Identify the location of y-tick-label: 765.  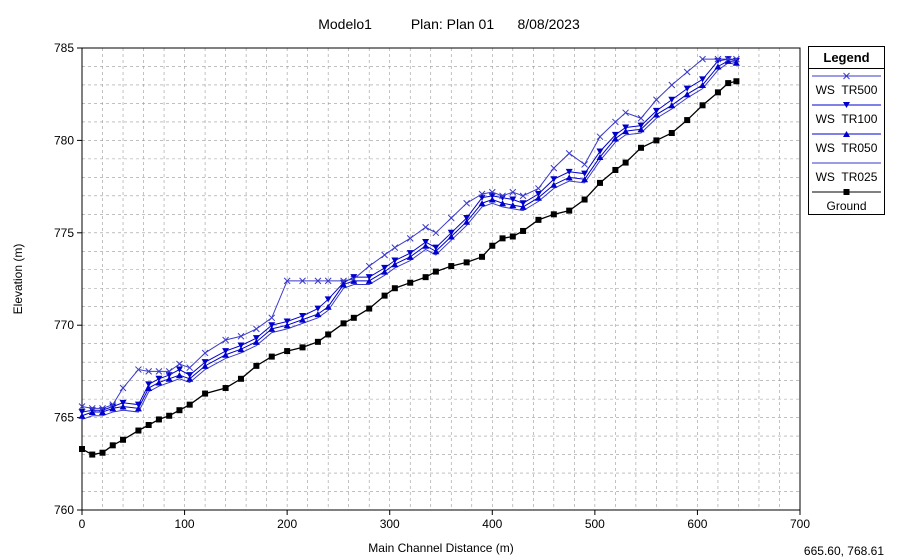
(64, 418).